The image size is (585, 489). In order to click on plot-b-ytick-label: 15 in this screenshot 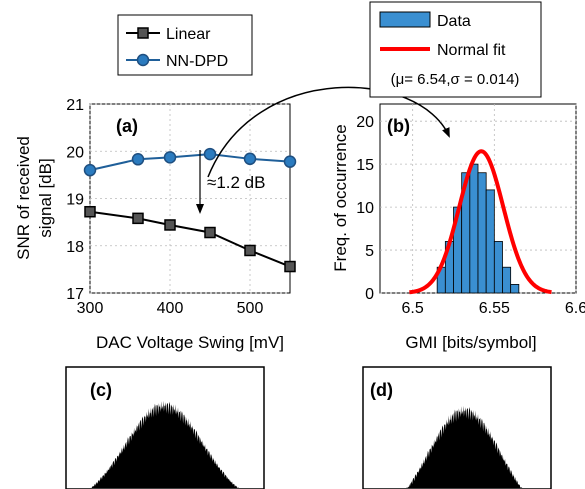, I will do `click(365, 165)`.